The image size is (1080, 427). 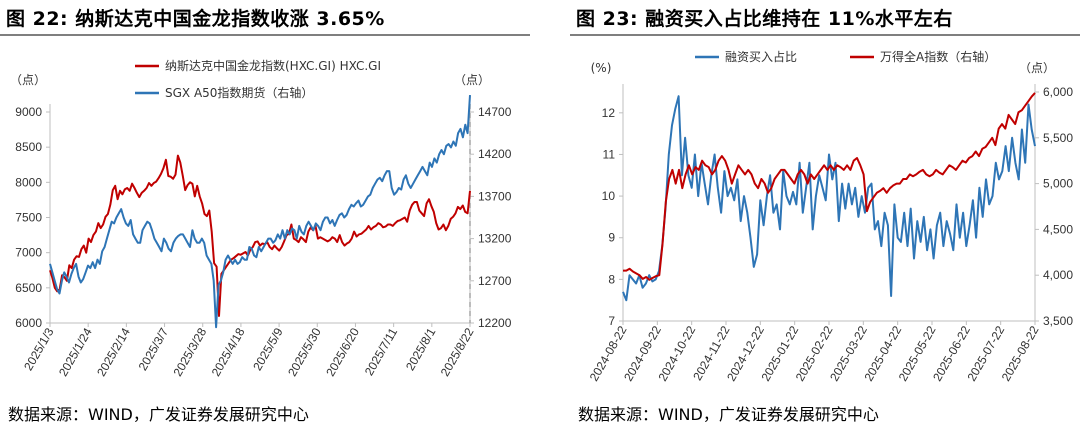 I want to click on x-axis-tick-label: 2025/5/30, so click(x=304, y=352).